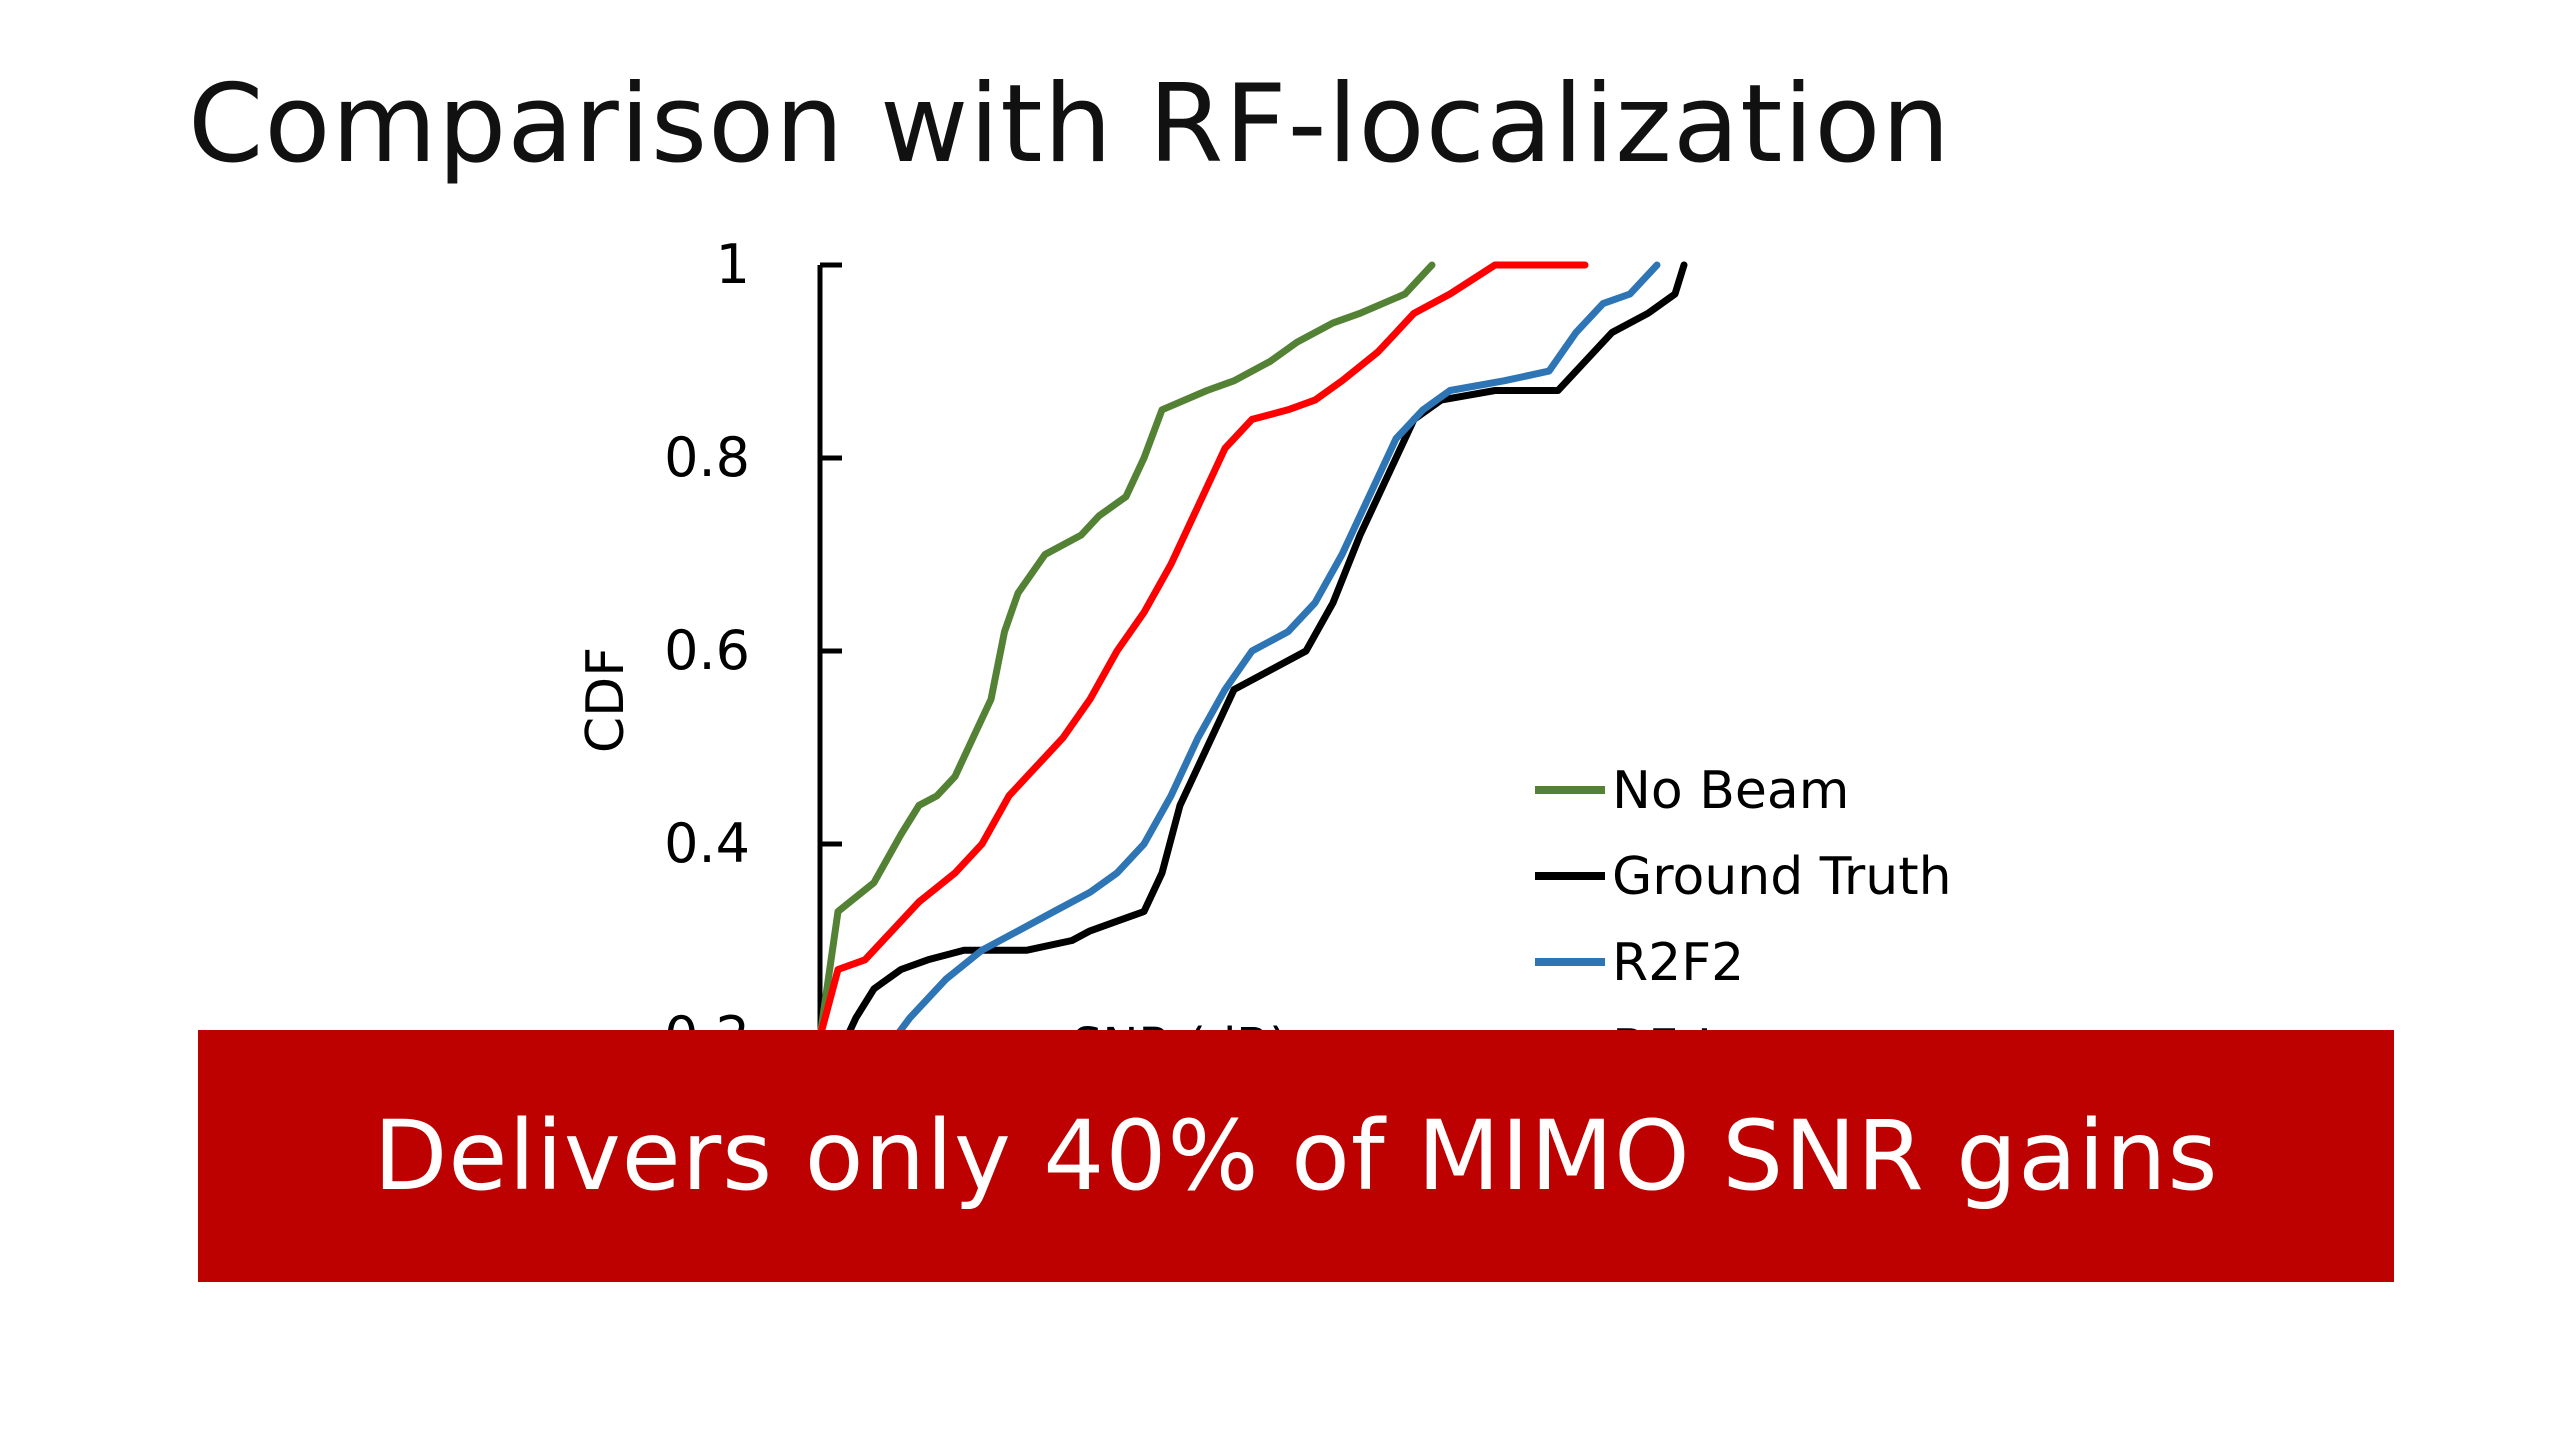 Image resolution: width=2560 pixels, height=1440 pixels. I want to click on legend-label: Ground Truth, so click(1782, 877).